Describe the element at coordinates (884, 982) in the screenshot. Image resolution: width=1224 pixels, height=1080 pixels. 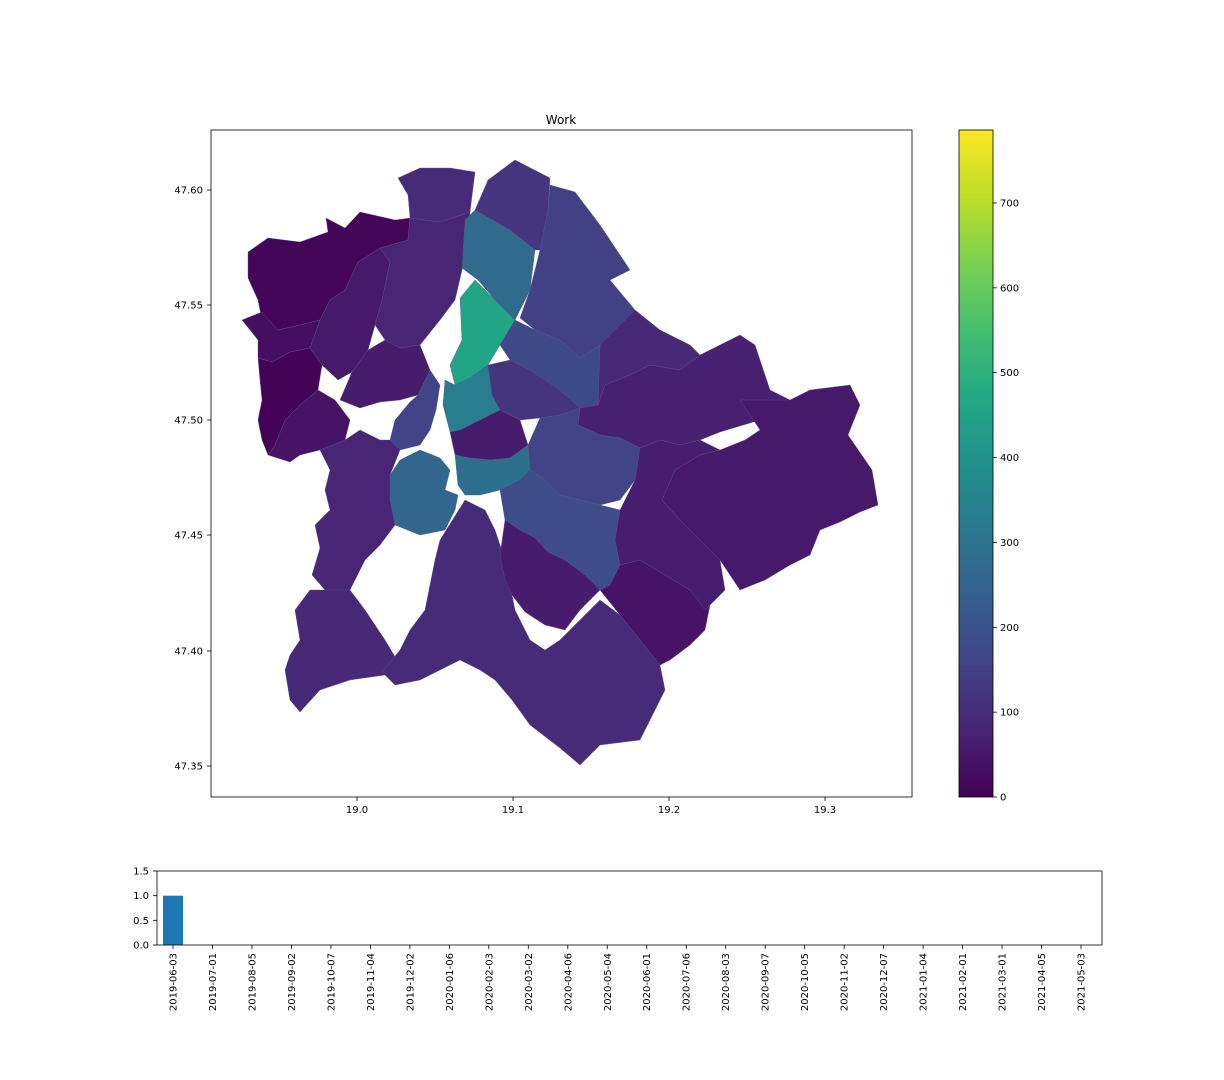
I see `bar-x-tick-label: 2020-12-07` at that location.